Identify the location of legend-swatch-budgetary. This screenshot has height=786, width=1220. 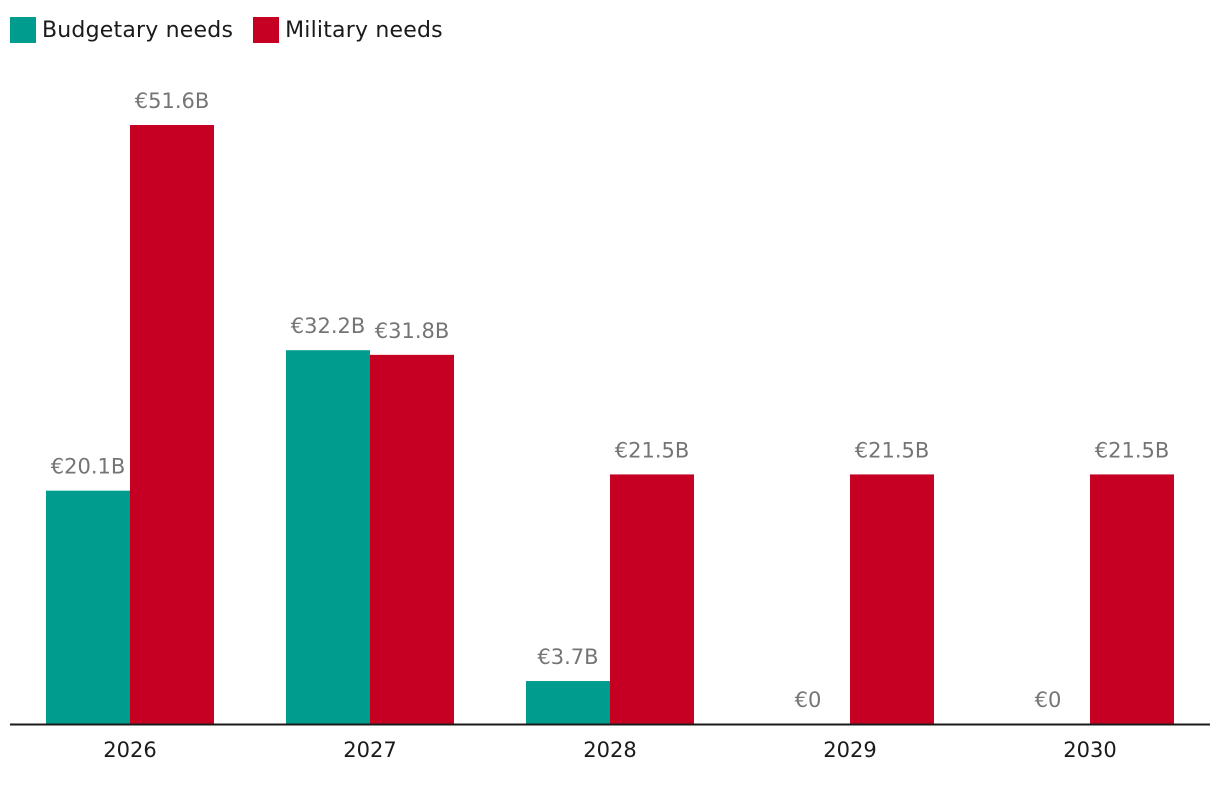
(23, 30).